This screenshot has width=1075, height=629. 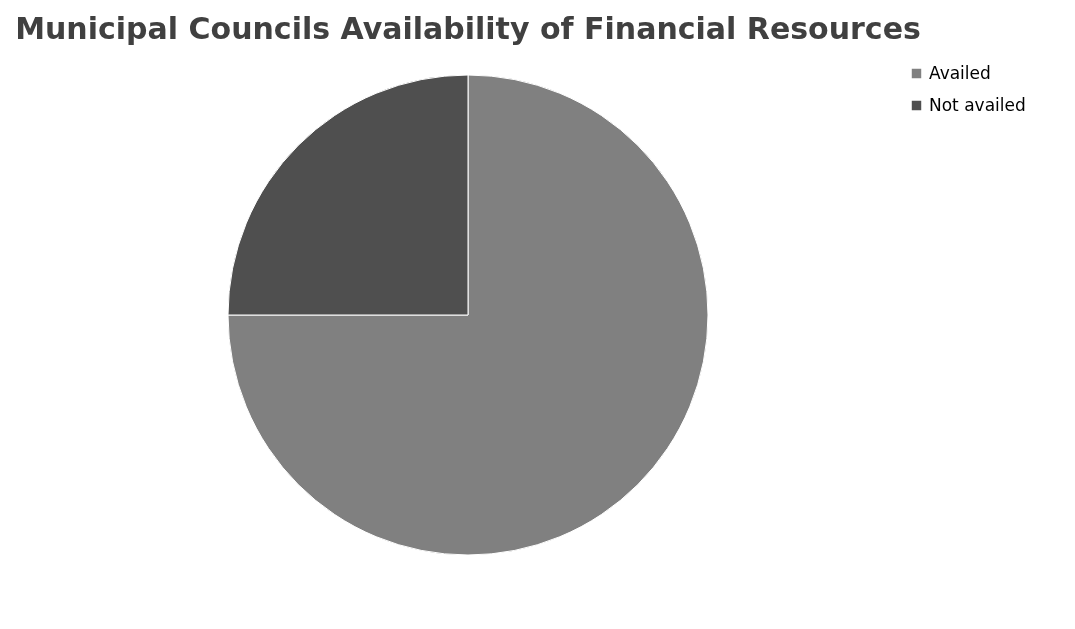 What do you see at coordinates (468, 28) in the screenshot?
I see `chart-title: Municipal Councils Availability of Financial Resources` at bounding box center [468, 28].